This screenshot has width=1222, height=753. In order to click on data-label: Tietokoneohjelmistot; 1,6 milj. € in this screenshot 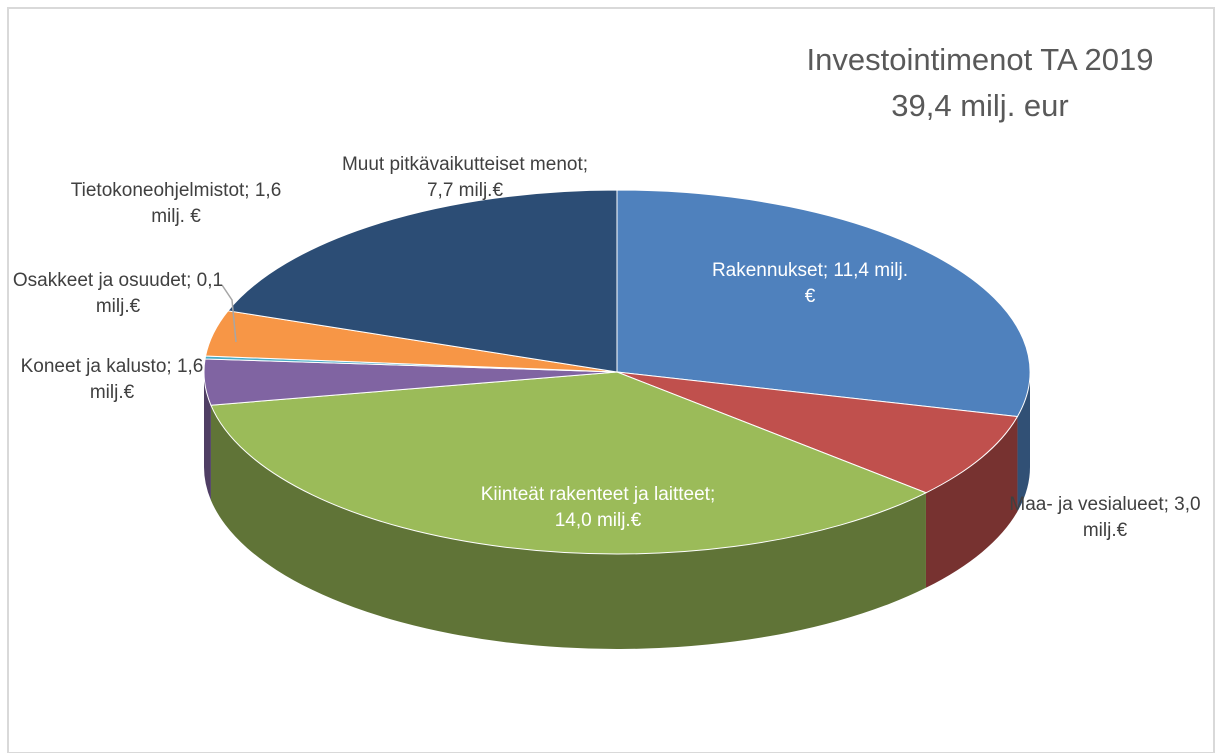, I will do `click(176, 203)`.